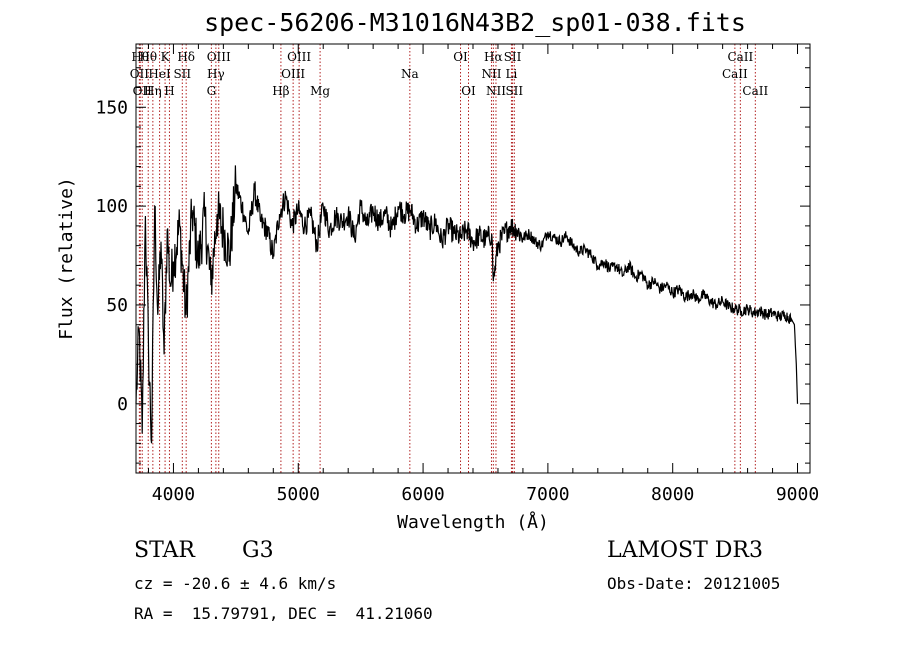 The height and width of the screenshot is (649, 900). What do you see at coordinates (235, 583) in the screenshot?
I see `redshift-cz: cz = -20.6 ± 4.6 km/s` at bounding box center [235, 583].